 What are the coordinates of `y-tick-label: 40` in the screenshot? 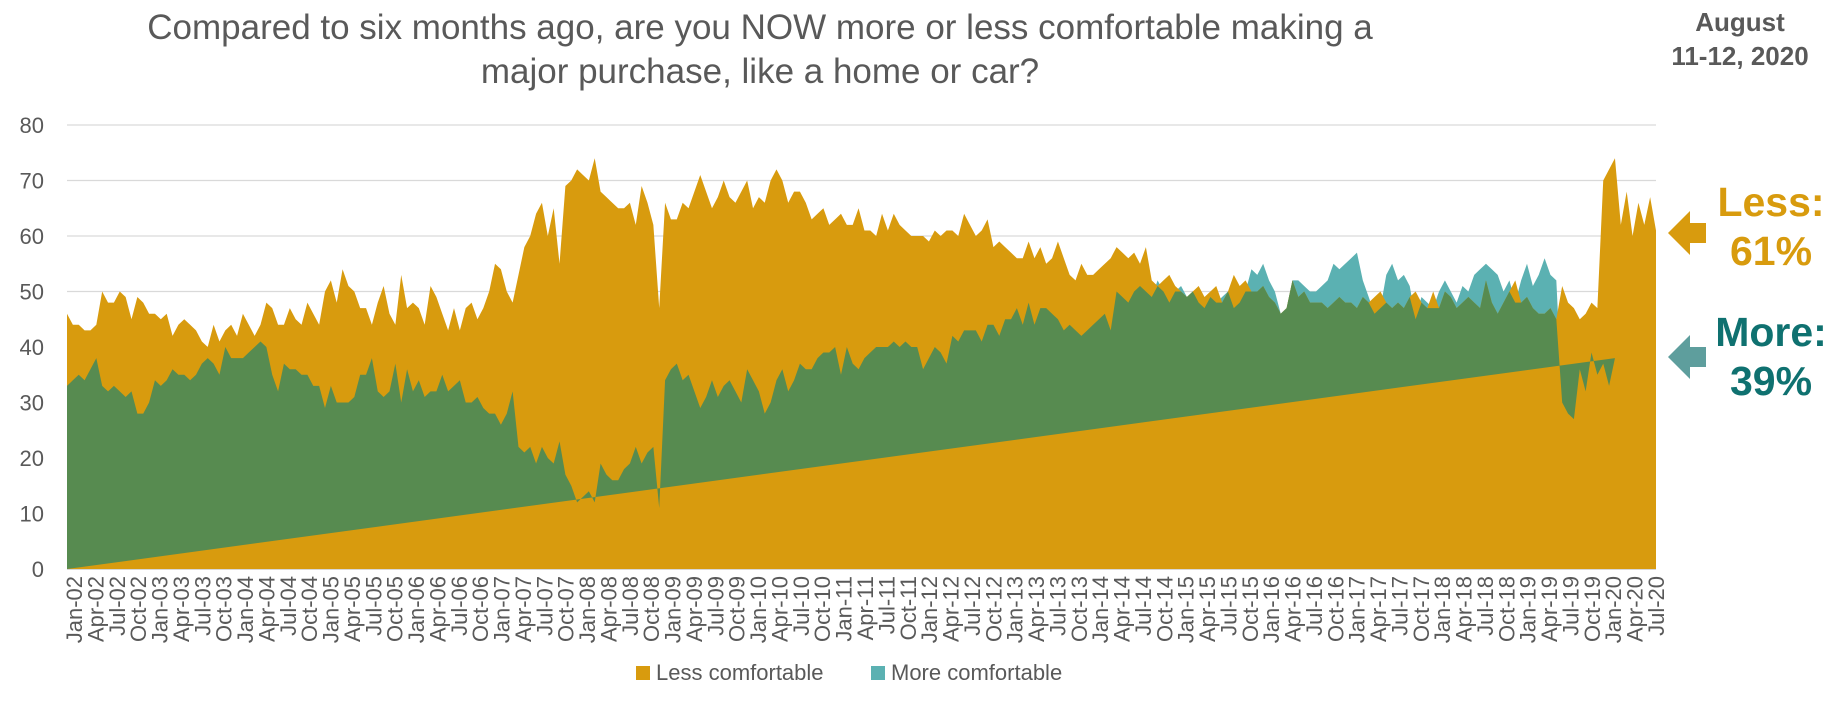 It's located at (32, 347).